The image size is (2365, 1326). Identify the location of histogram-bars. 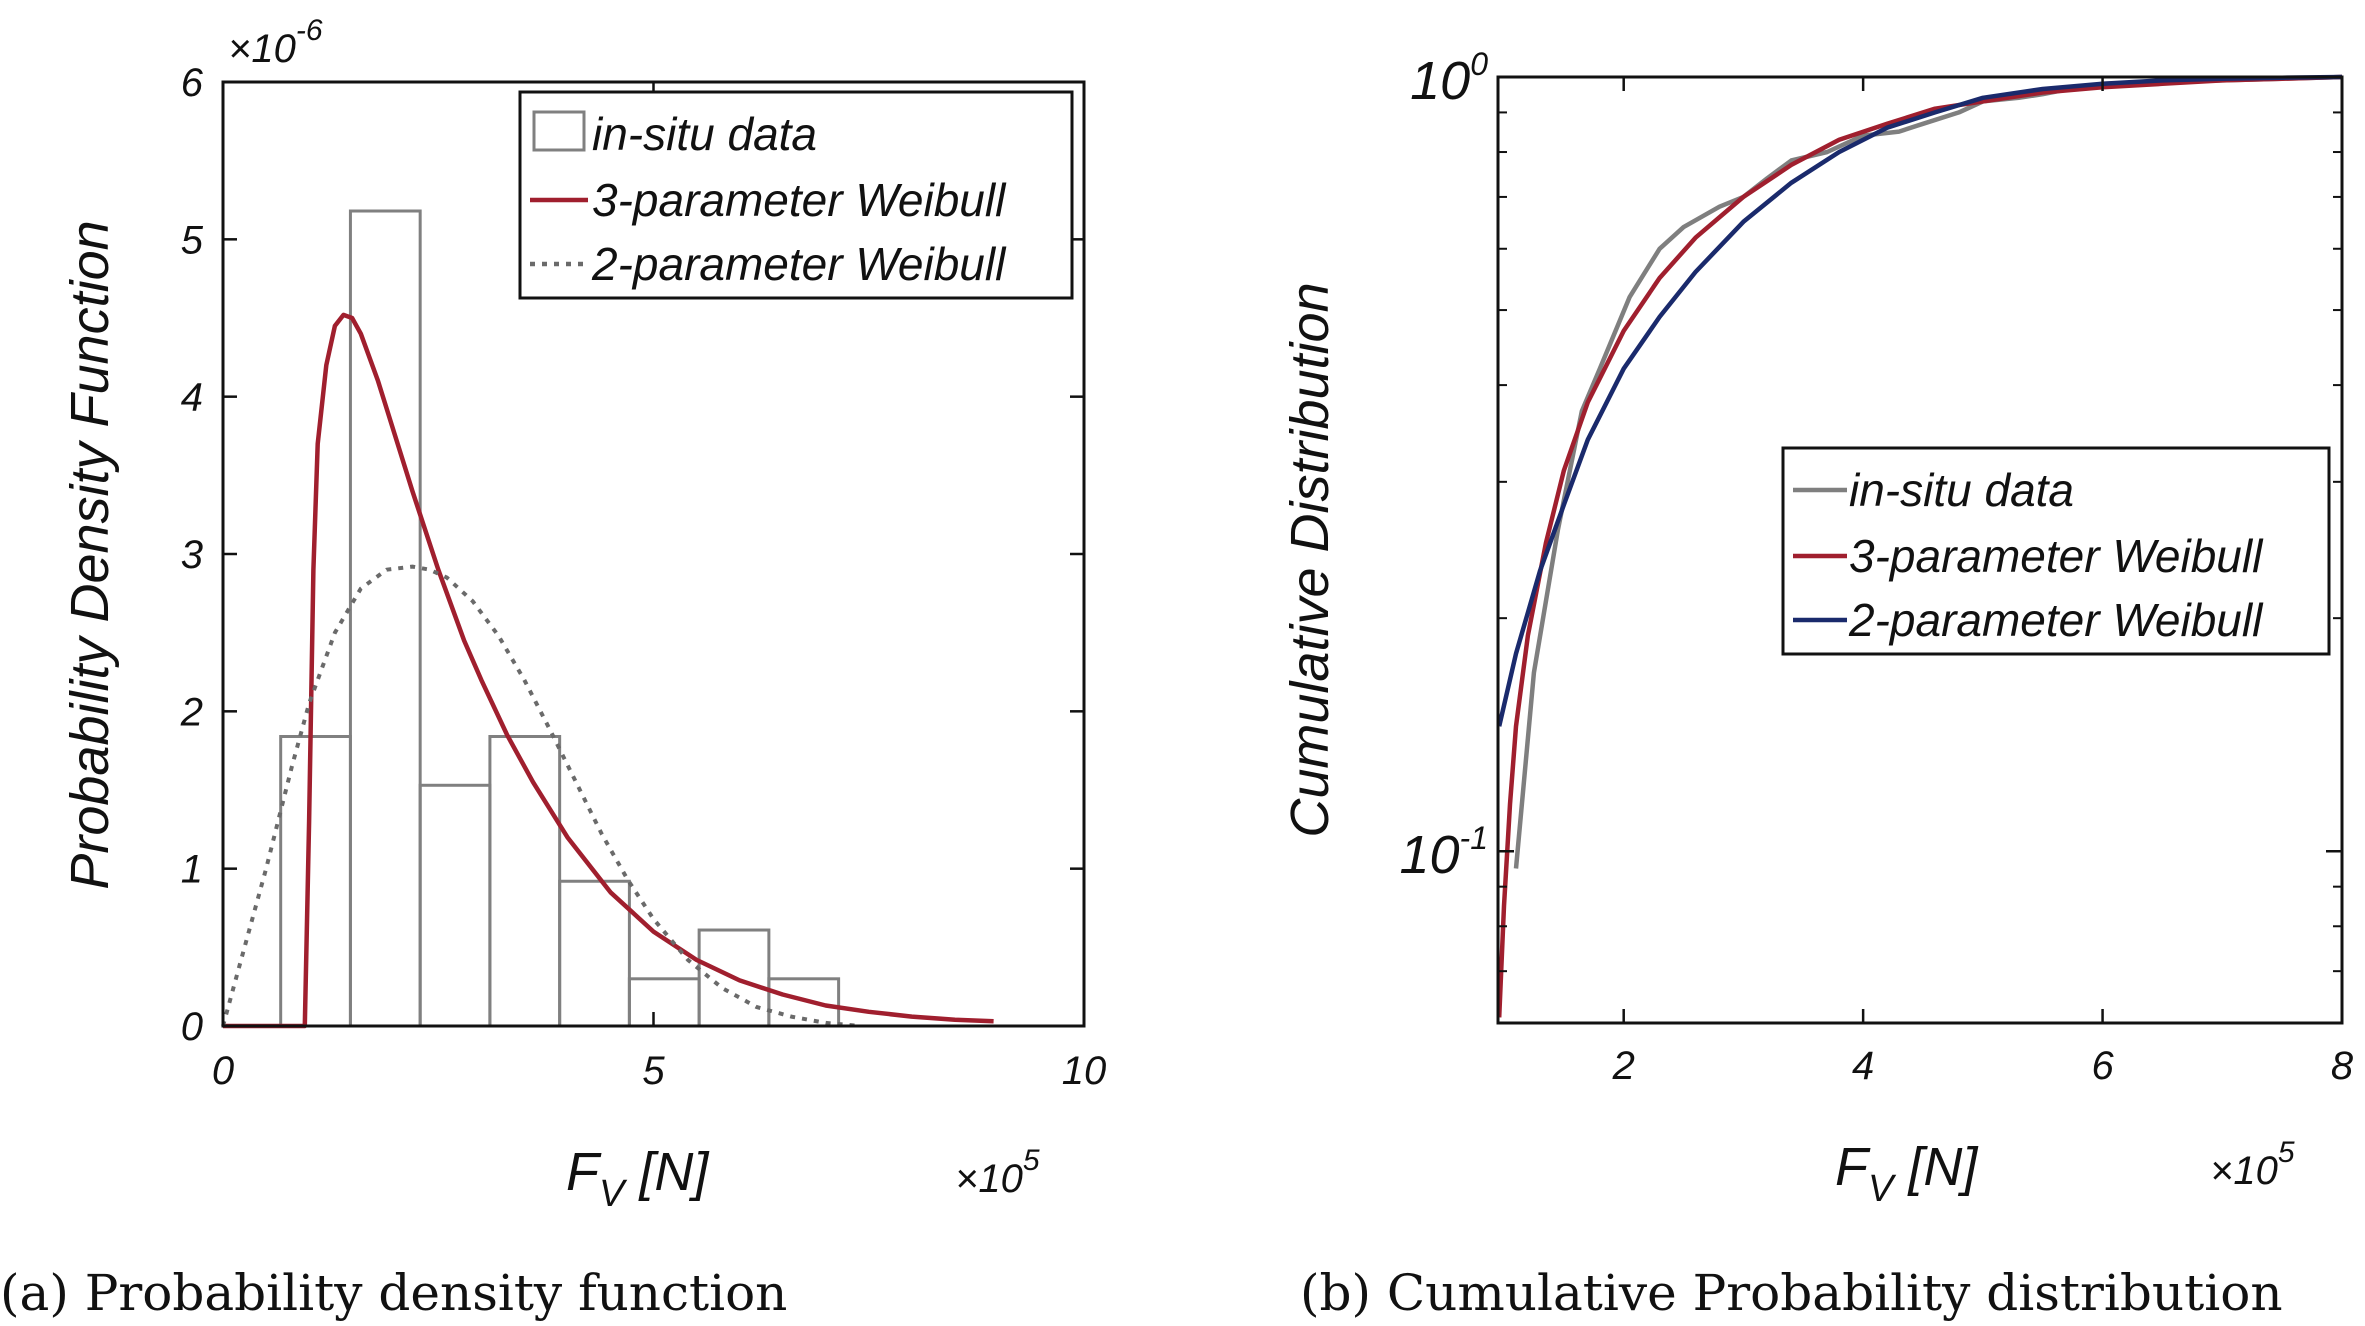
(560, 618).